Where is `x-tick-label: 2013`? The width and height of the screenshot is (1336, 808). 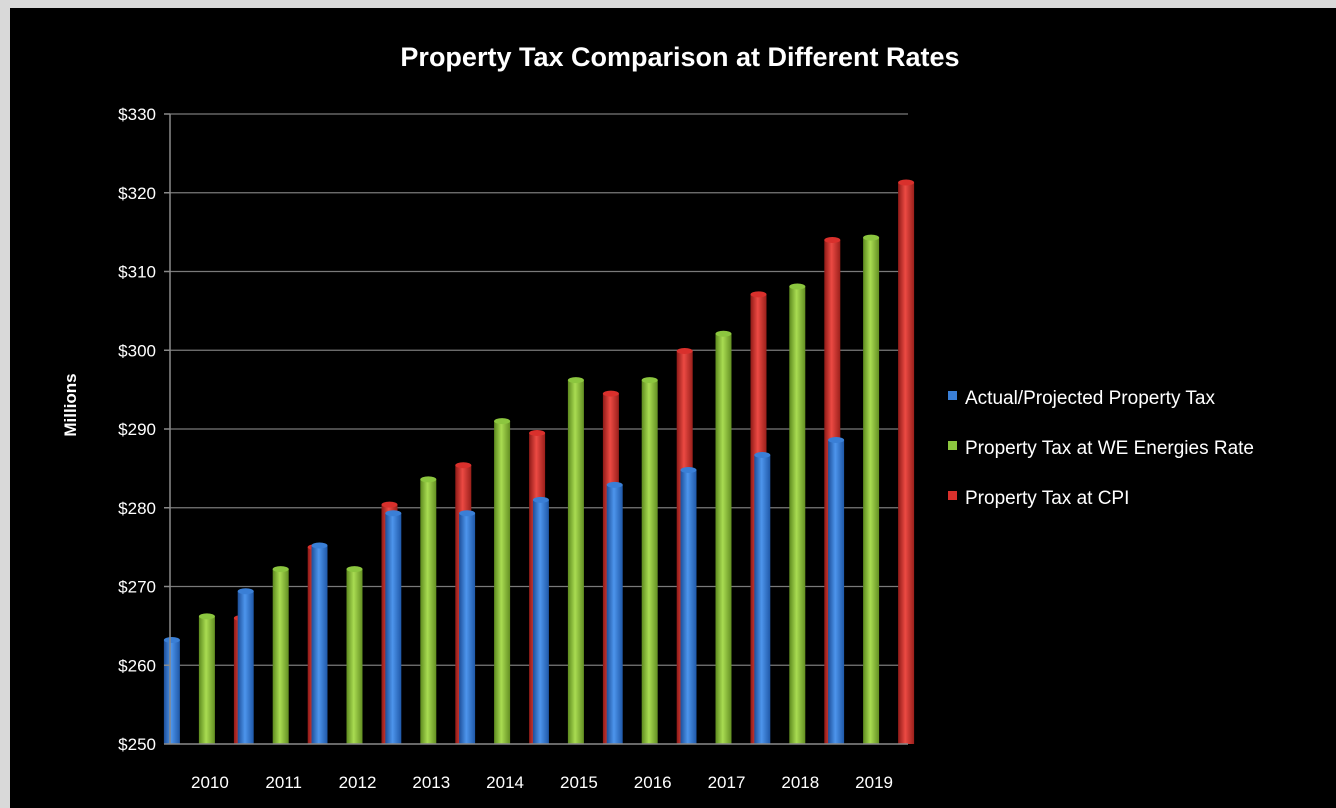 x-tick-label: 2013 is located at coordinates (431, 782).